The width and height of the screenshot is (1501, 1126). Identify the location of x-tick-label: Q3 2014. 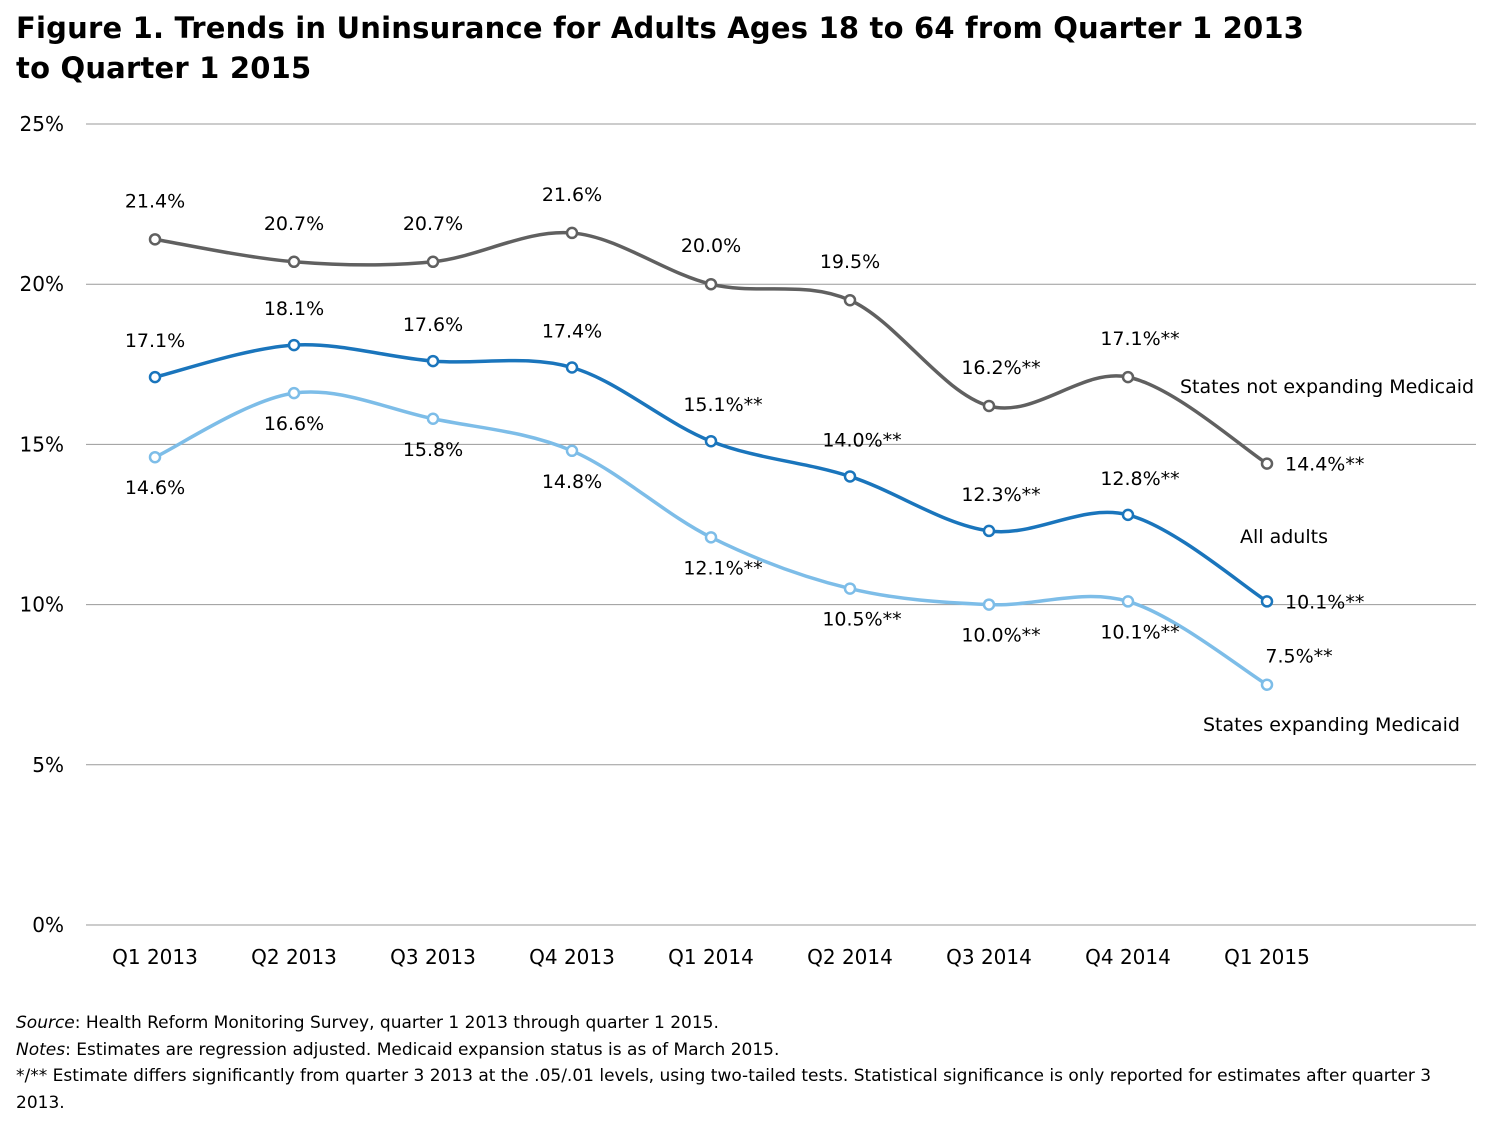
(989, 957).